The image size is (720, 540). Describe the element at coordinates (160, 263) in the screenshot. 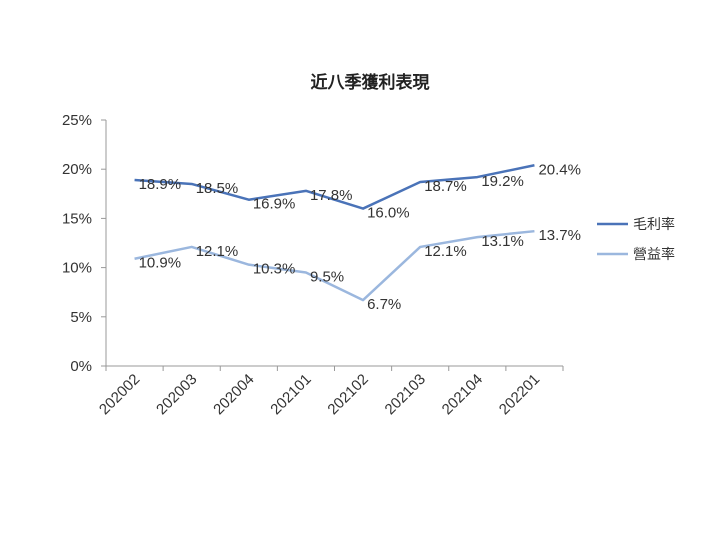

I see `data-label: 10.9%` at that location.